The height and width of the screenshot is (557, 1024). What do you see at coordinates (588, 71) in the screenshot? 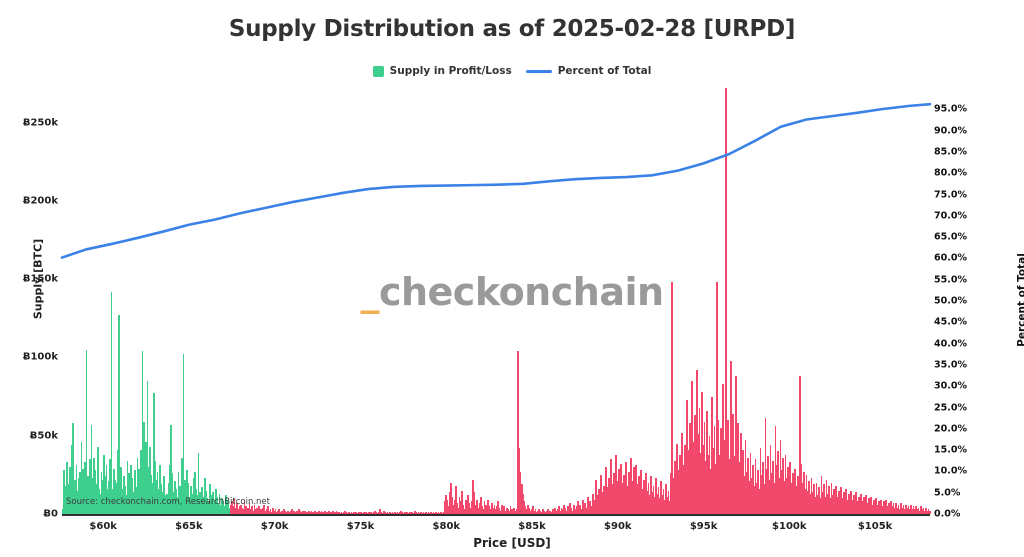
I see `legend-item-percent: Percent of Total` at bounding box center [588, 71].